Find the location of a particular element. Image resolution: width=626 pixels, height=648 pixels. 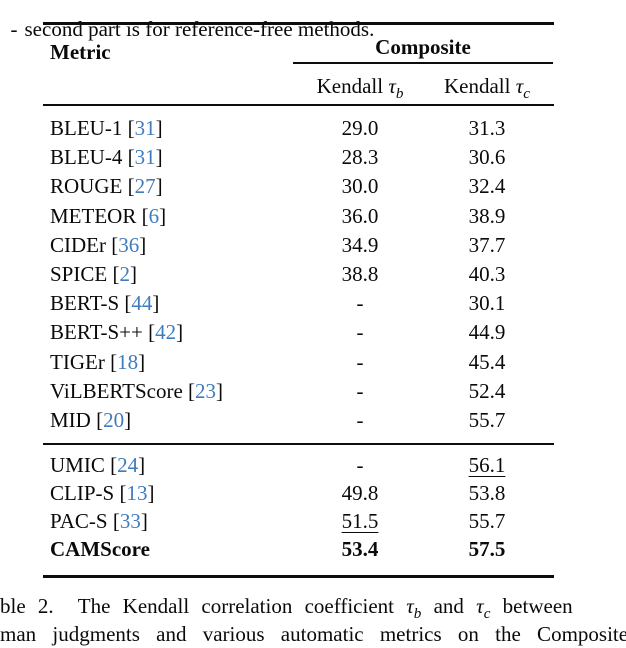

citation-number: 23 is located at coordinates (206, 390).